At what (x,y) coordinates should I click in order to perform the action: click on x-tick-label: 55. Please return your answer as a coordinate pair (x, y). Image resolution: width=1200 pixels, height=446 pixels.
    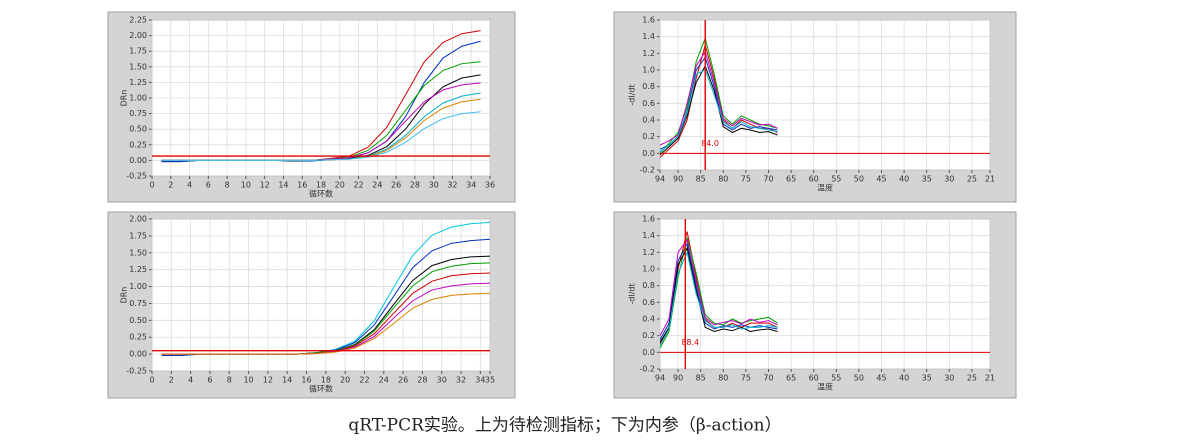
    Looking at the image, I should click on (836, 378).